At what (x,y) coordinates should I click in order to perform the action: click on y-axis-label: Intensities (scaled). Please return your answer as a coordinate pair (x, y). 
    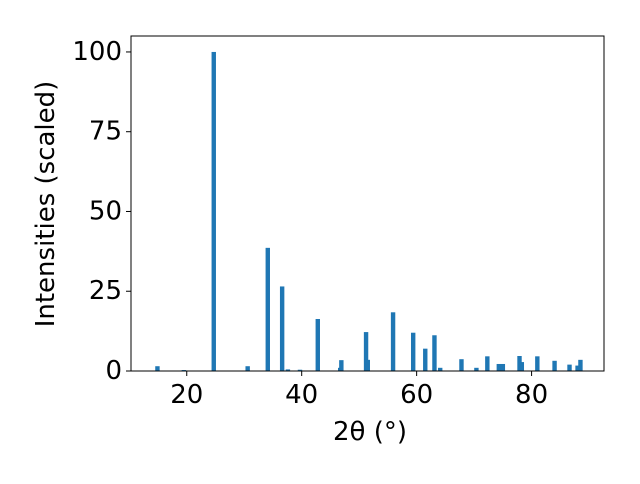
    Looking at the image, I should click on (46, 204).